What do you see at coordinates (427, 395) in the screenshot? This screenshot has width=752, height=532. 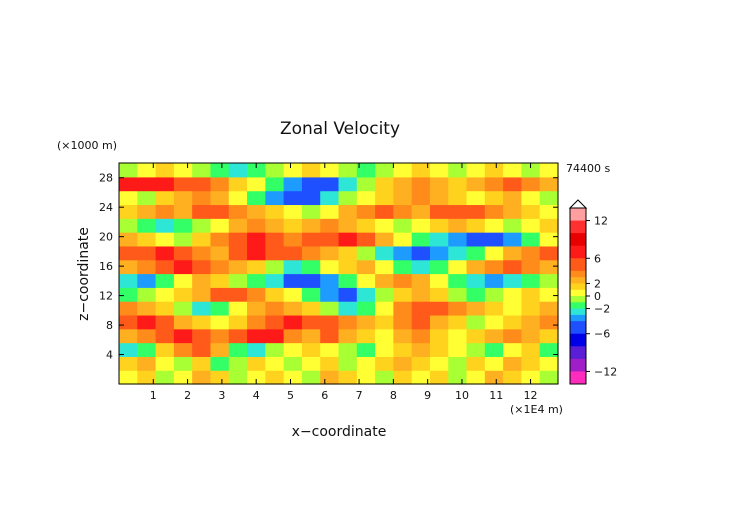 I see `x-tick-label: 9` at bounding box center [427, 395].